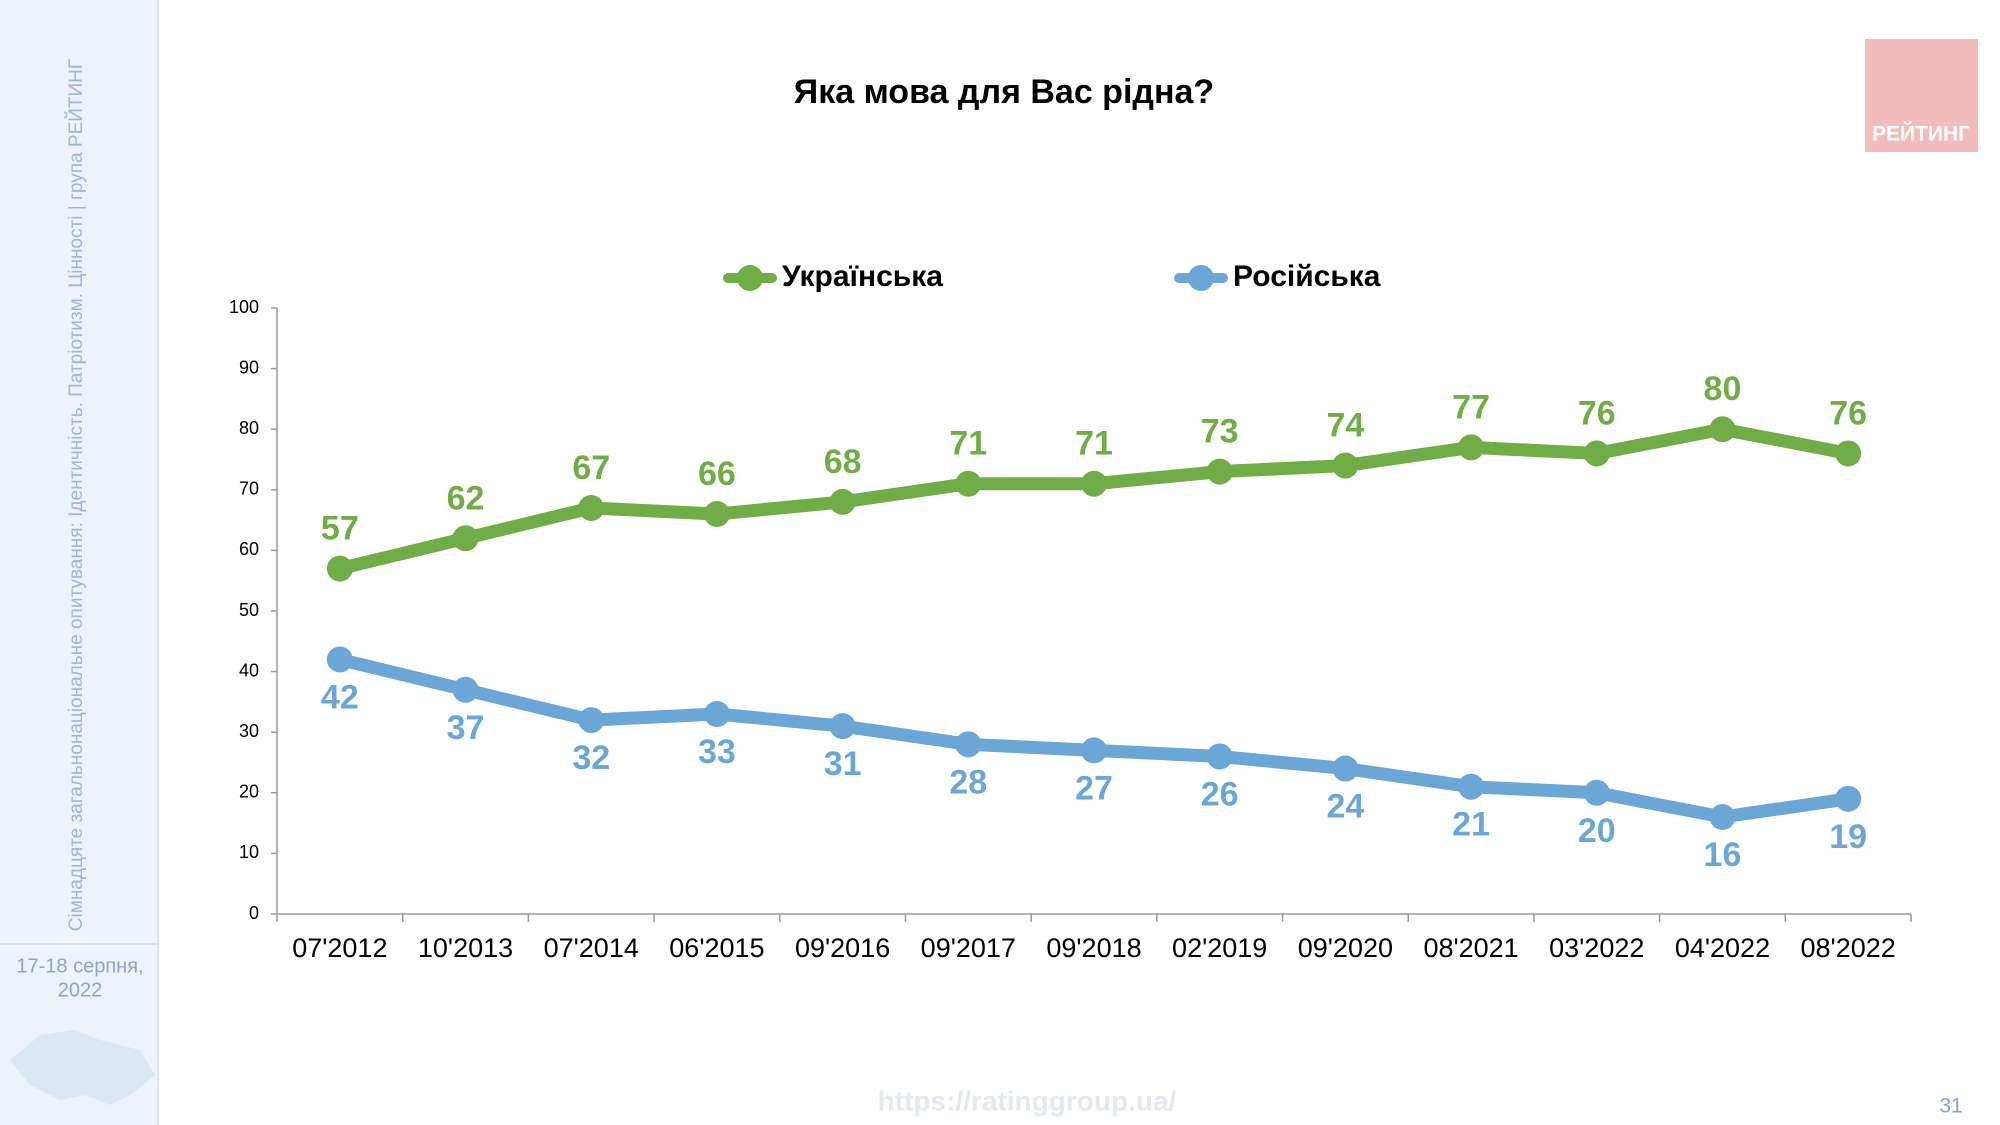 Image resolution: width=2000 pixels, height=1125 pixels. What do you see at coordinates (249, 792) in the screenshot?
I see `y-tick-label: 20` at bounding box center [249, 792].